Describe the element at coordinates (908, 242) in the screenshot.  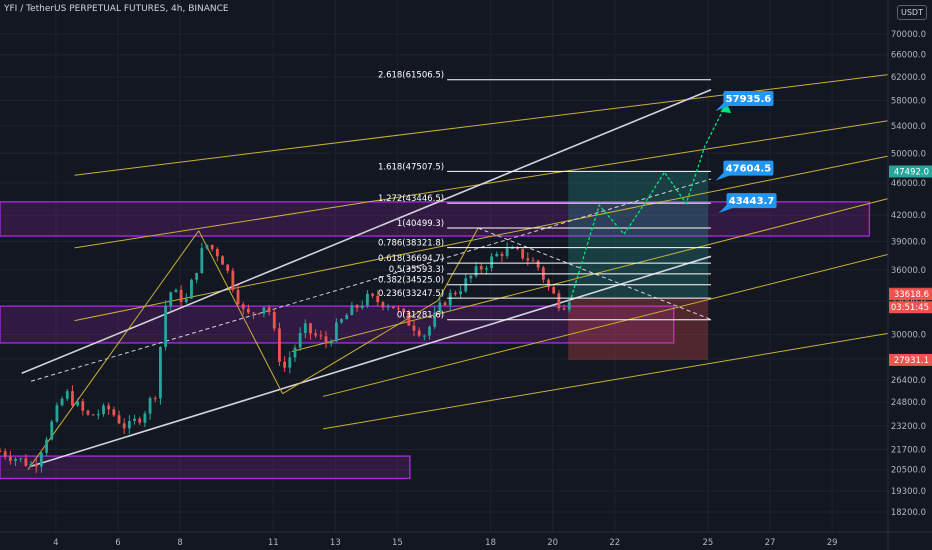
I see `y-tick-label: 39000.0` at that location.